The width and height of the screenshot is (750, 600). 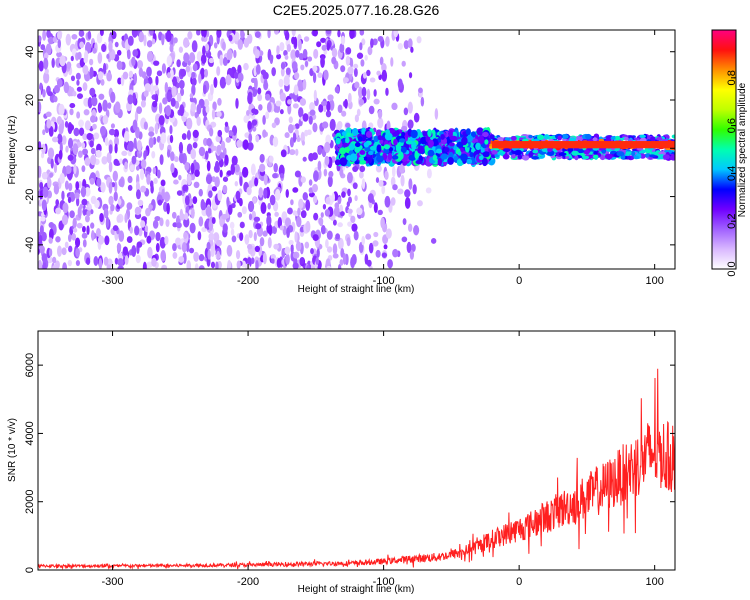 What do you see at coordinates (30, 52) in the screenshot?
I see `y-tick-label: 40` at bounding box center [30, 52].